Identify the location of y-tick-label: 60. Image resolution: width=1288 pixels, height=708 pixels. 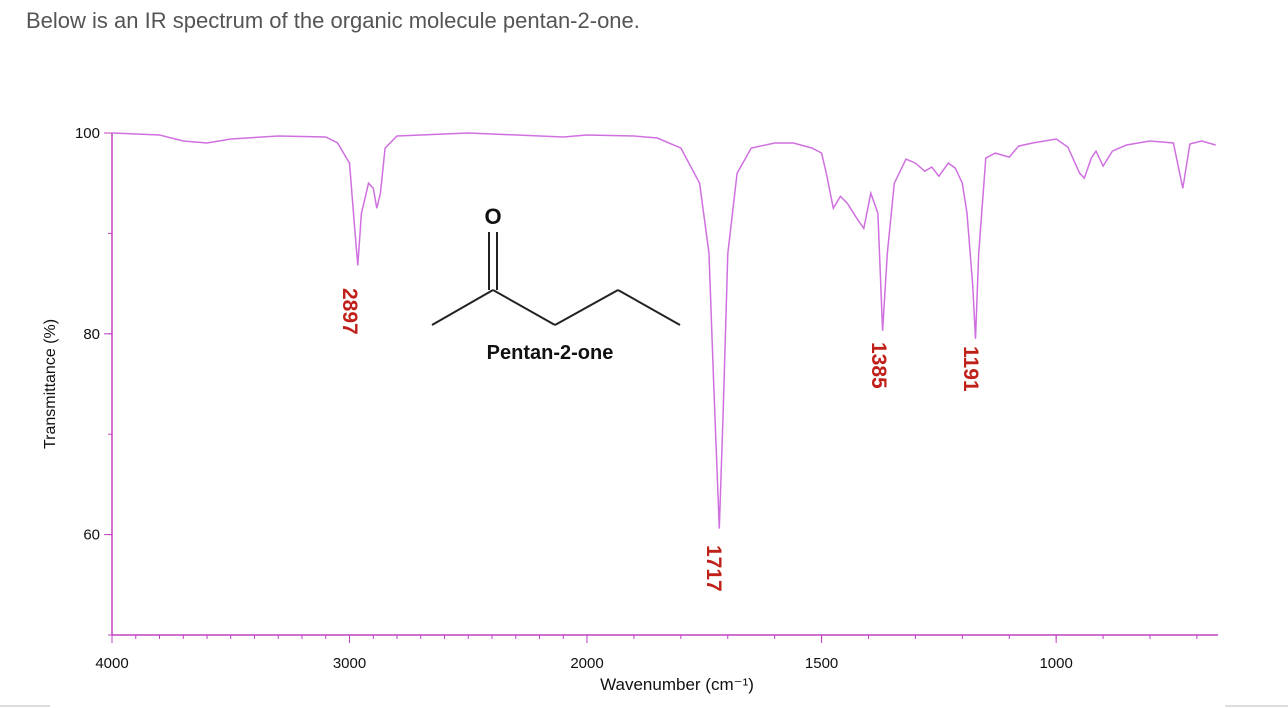
(91, 535).